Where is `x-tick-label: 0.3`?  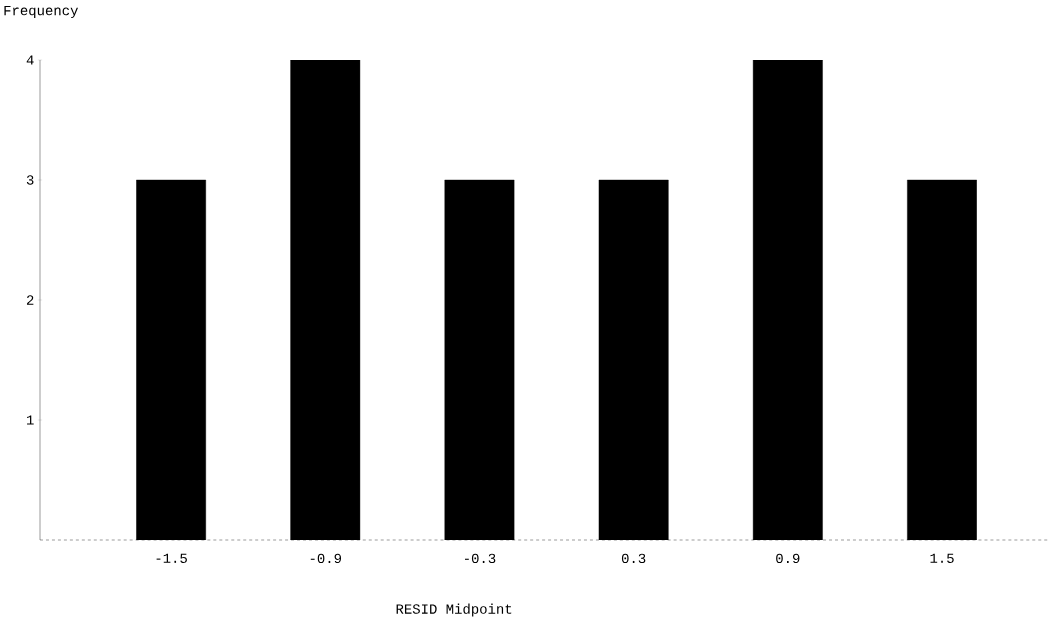
x-tick-label: 0.3 is located at coordinates (633, 558).